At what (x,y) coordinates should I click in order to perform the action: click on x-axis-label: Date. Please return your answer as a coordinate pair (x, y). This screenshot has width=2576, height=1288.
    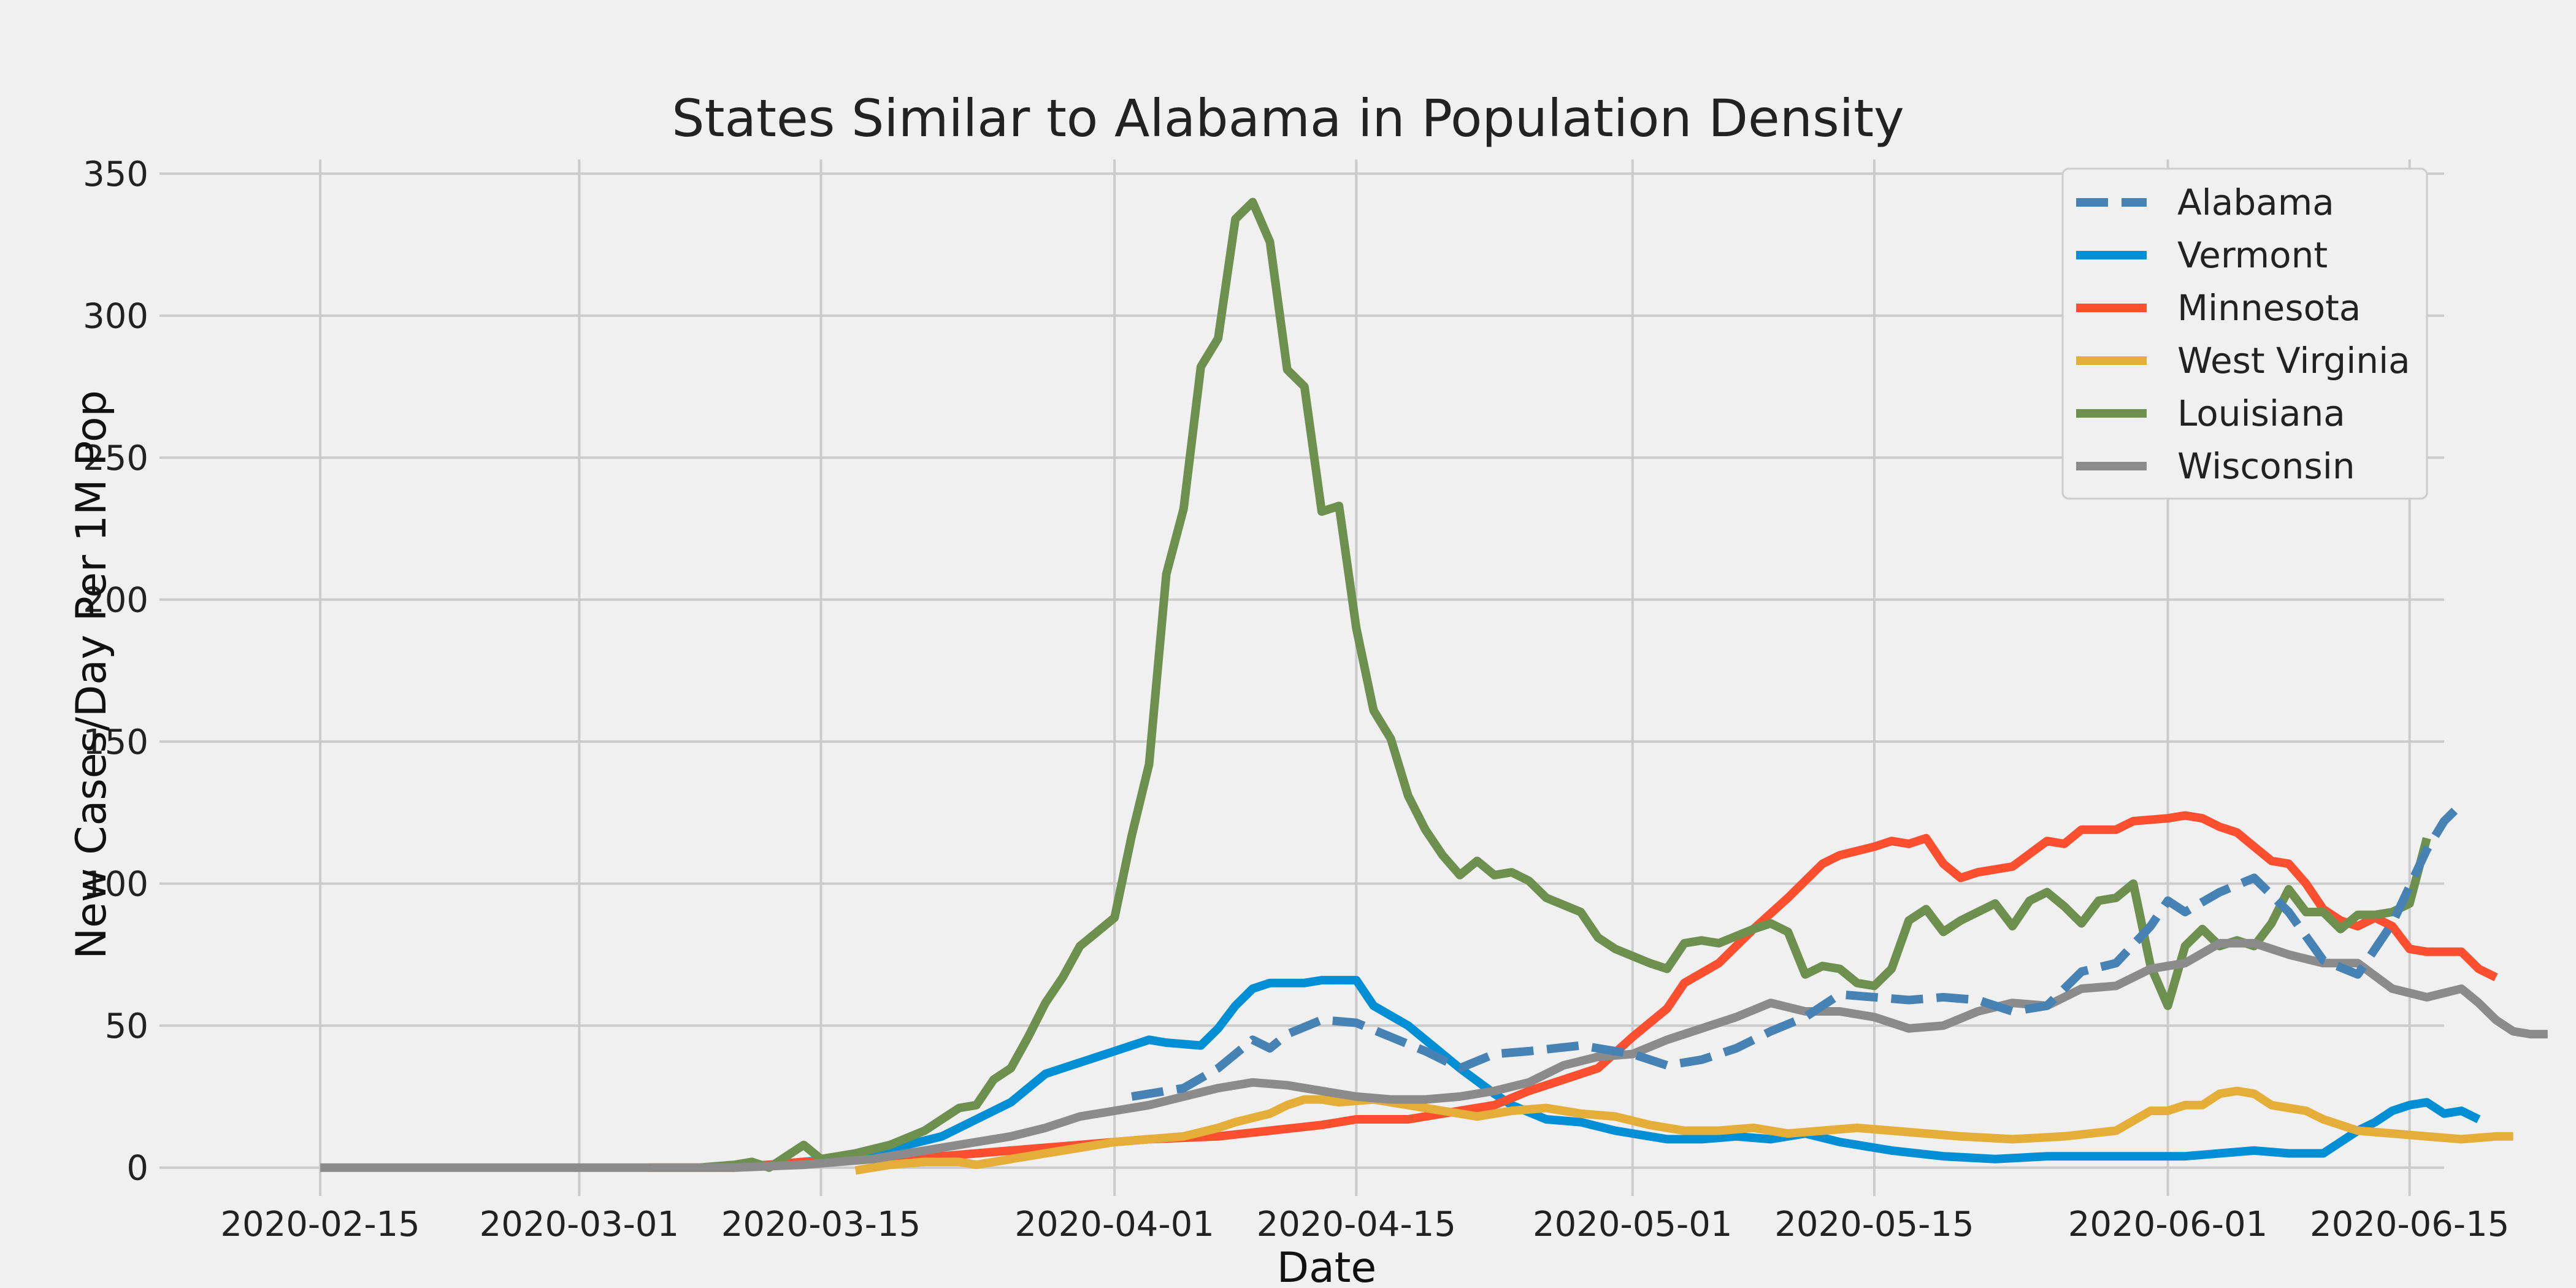
    Looking at the image, I should click on (1327, 1266).